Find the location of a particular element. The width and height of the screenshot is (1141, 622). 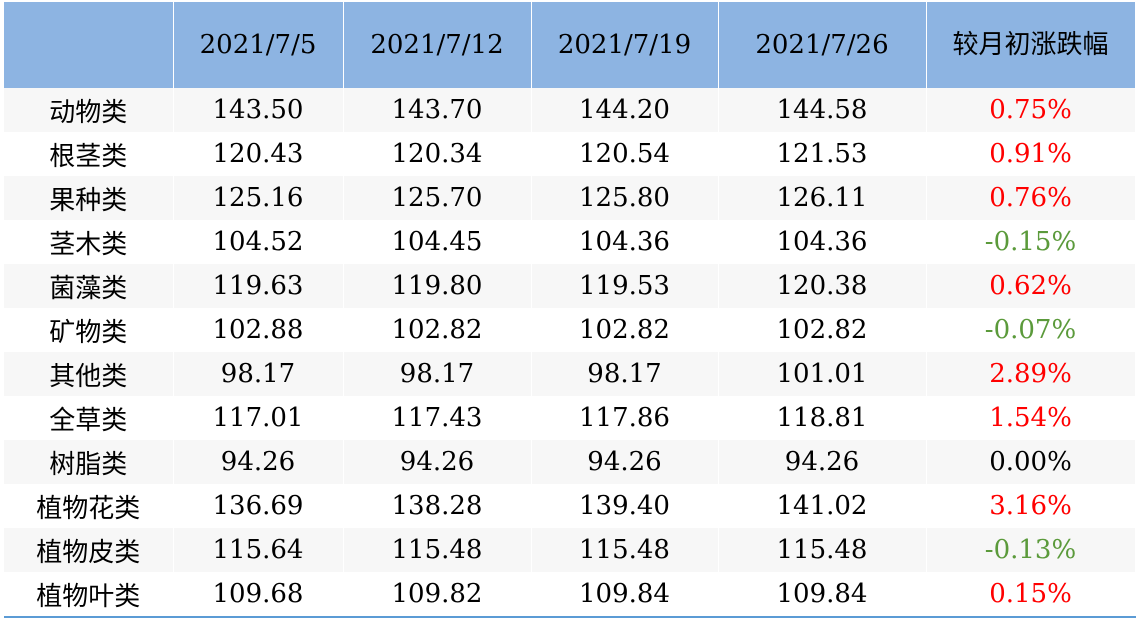

header-cell is located at coordinates (89, 45).